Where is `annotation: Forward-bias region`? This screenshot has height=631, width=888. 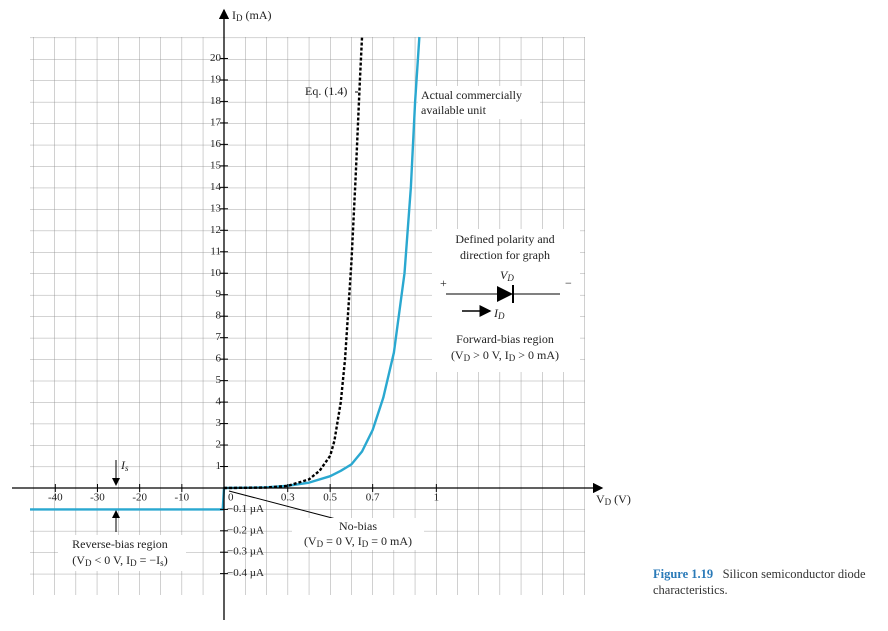
annotation: Forward-bias region is located at coordinates (505, 339).